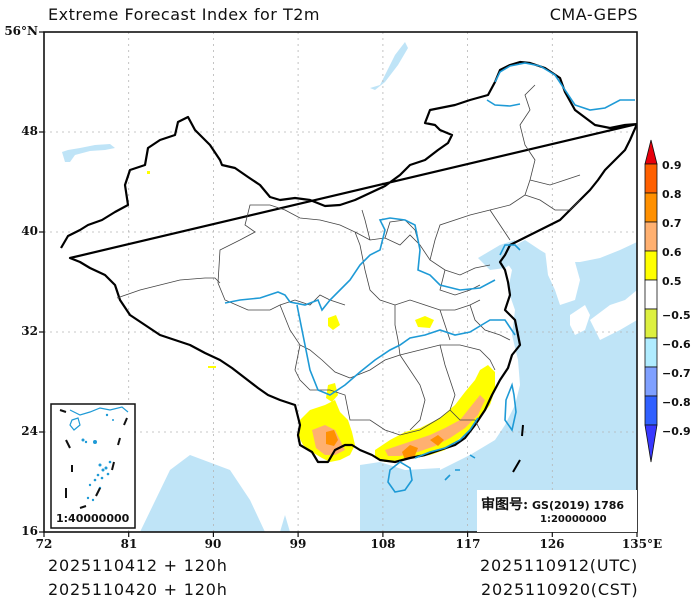 The height and width of the screenshot is (609, 696). Describe the element at coordinates (573, 519) in the screenshot. I see `map-scale: 1:20000000` at that location.